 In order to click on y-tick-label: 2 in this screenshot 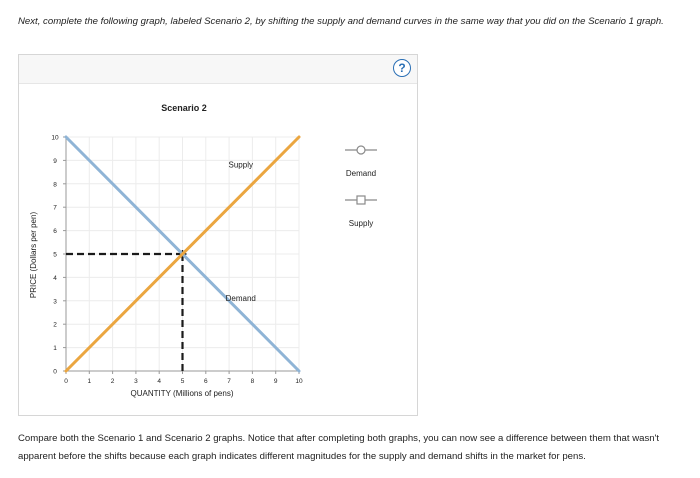, I will do `click(55, 325)`.